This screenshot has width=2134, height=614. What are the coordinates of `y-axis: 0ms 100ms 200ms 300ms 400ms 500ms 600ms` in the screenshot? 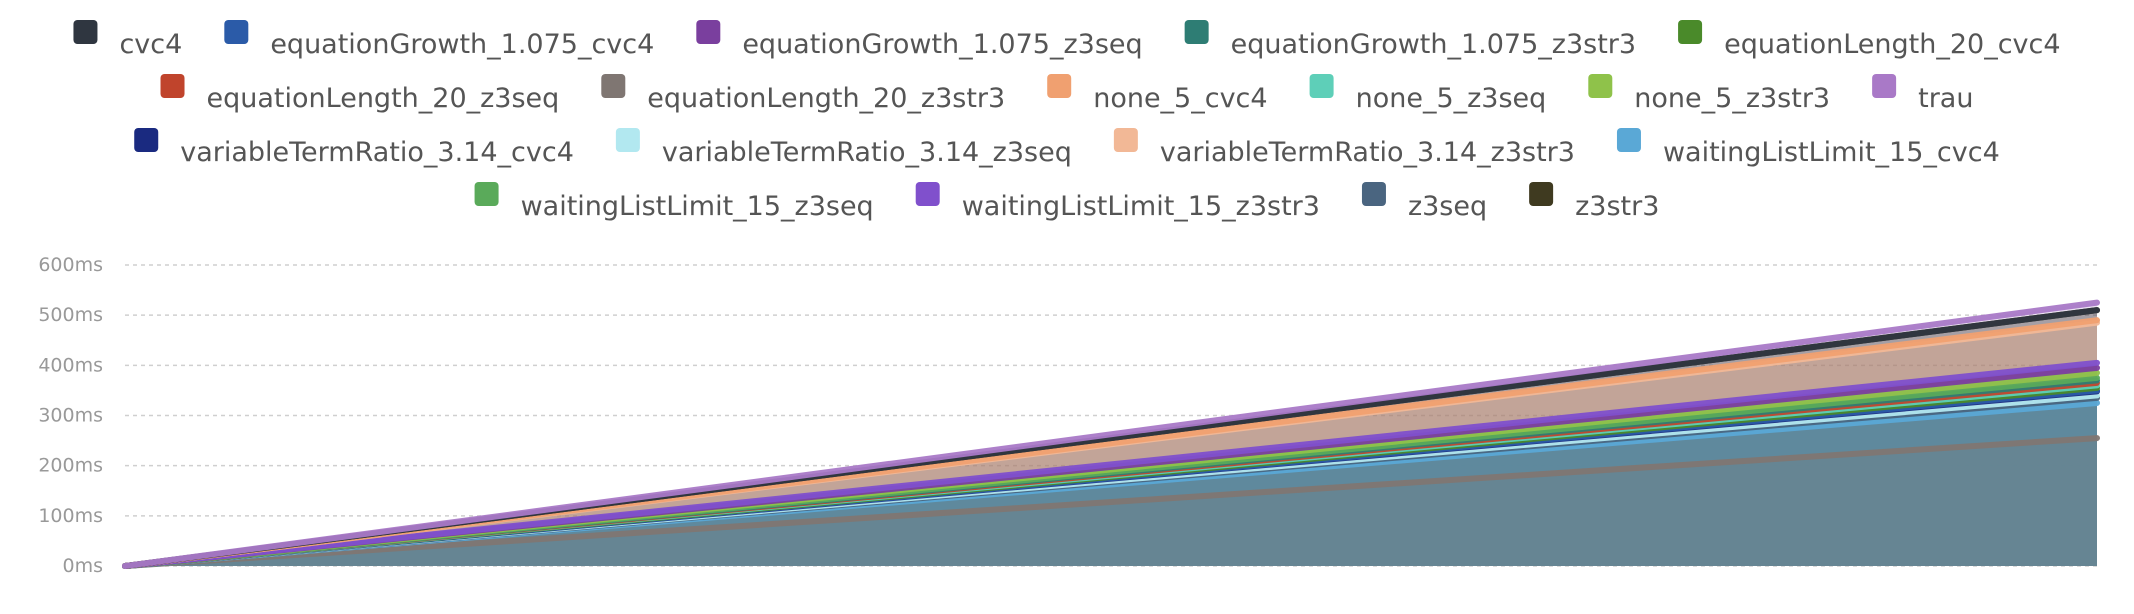 It's located at (70, 415).